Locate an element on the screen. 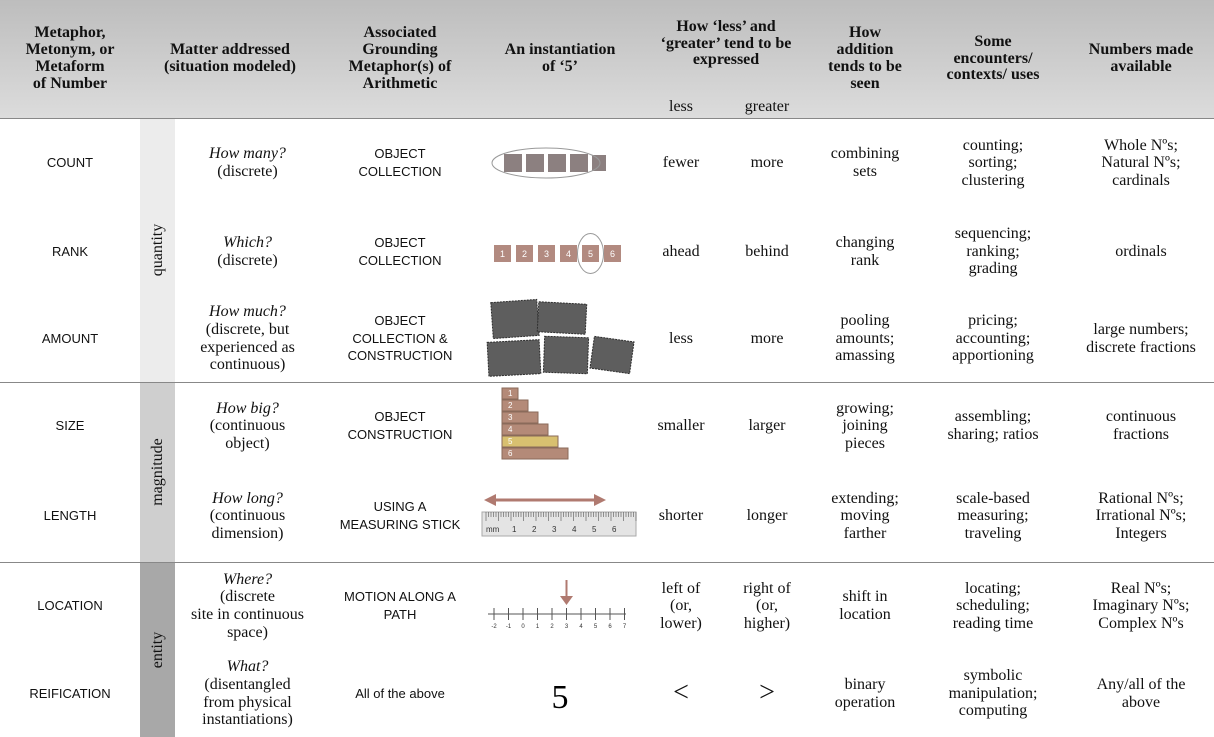  less-cell: ahead is located at coordinates (681, 251).